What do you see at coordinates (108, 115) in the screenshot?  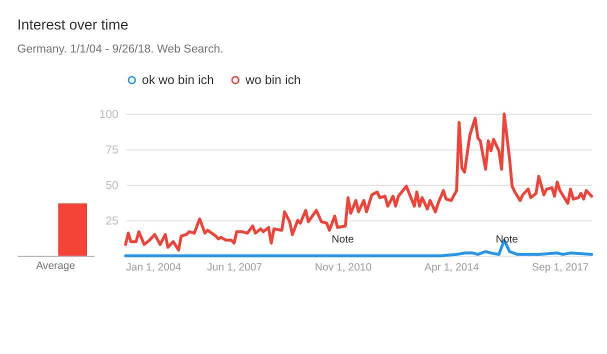 I see `y-tick-label: 100` at bounding box center [108, 115].